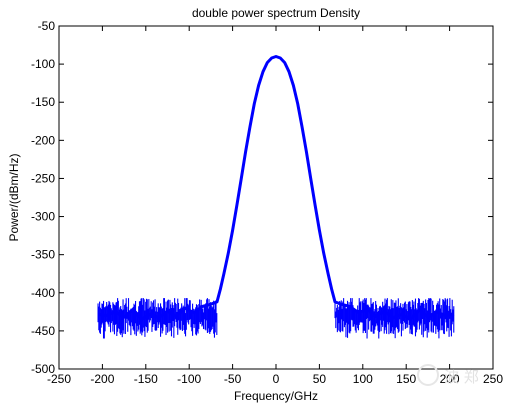 The image size is (523, 410). What do you see at coordinates (189, 379) in the screenshot?
I see `x-tick-label: -100` at bounding box center [189, 379].